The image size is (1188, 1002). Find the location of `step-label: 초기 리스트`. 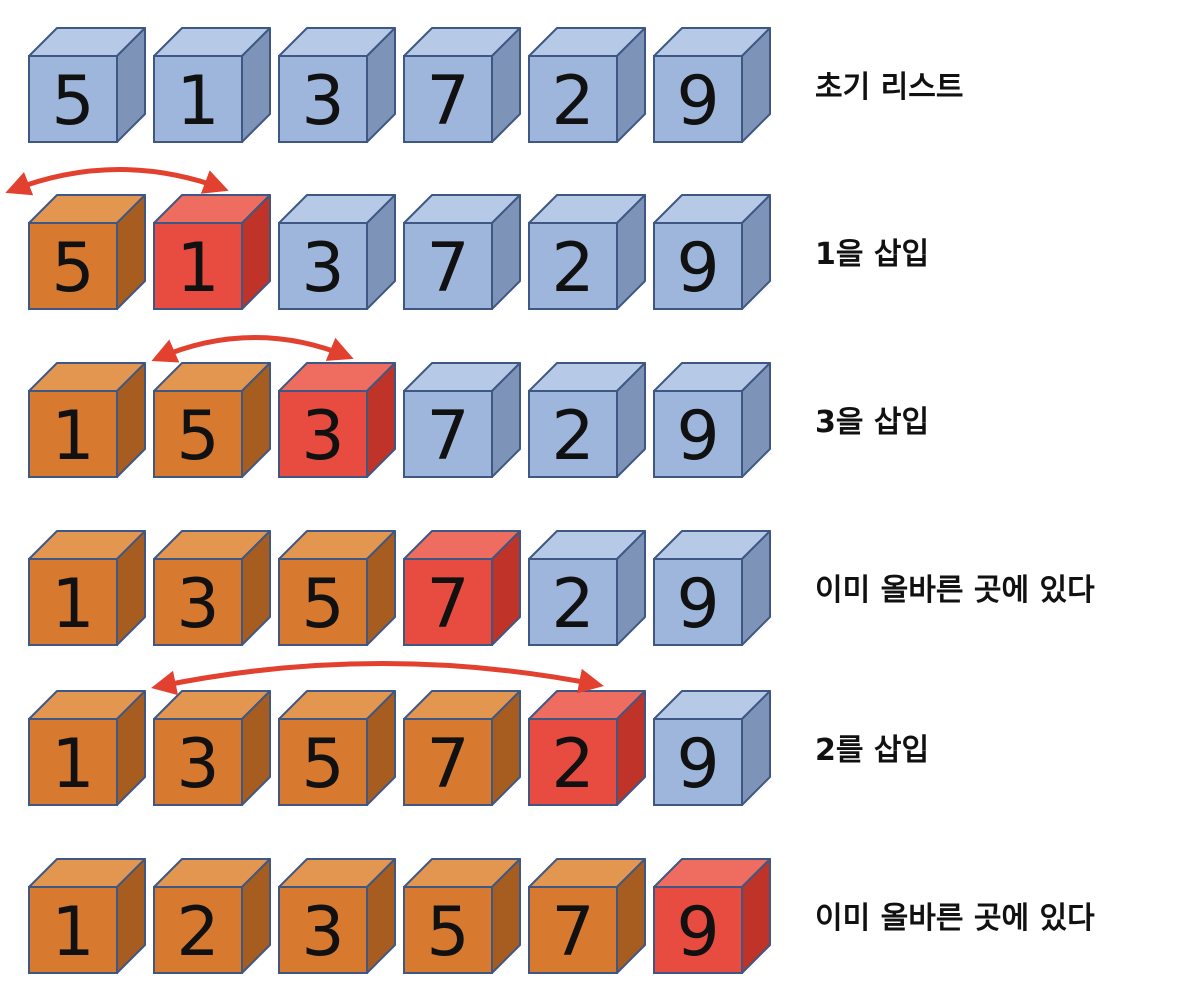

step-label: 초기 리스트 is located at coordinates (889, 87).